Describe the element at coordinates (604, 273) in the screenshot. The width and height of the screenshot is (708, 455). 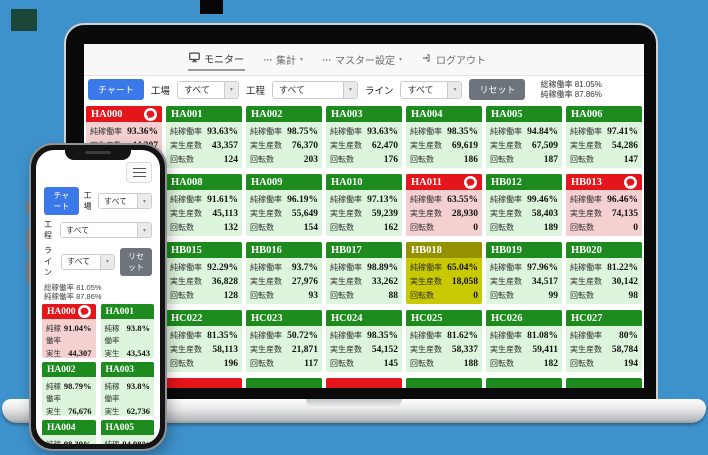
I see `machine-card: HB020 純稼働率 81.22% 実生産数 30,142` at that location.